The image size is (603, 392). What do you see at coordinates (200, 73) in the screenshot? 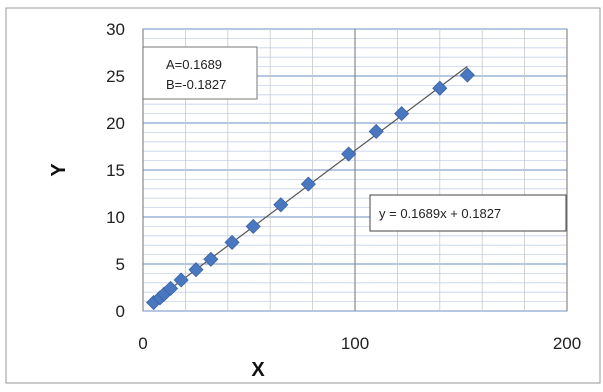
I see `params-box` at bounding box center [200, 73].